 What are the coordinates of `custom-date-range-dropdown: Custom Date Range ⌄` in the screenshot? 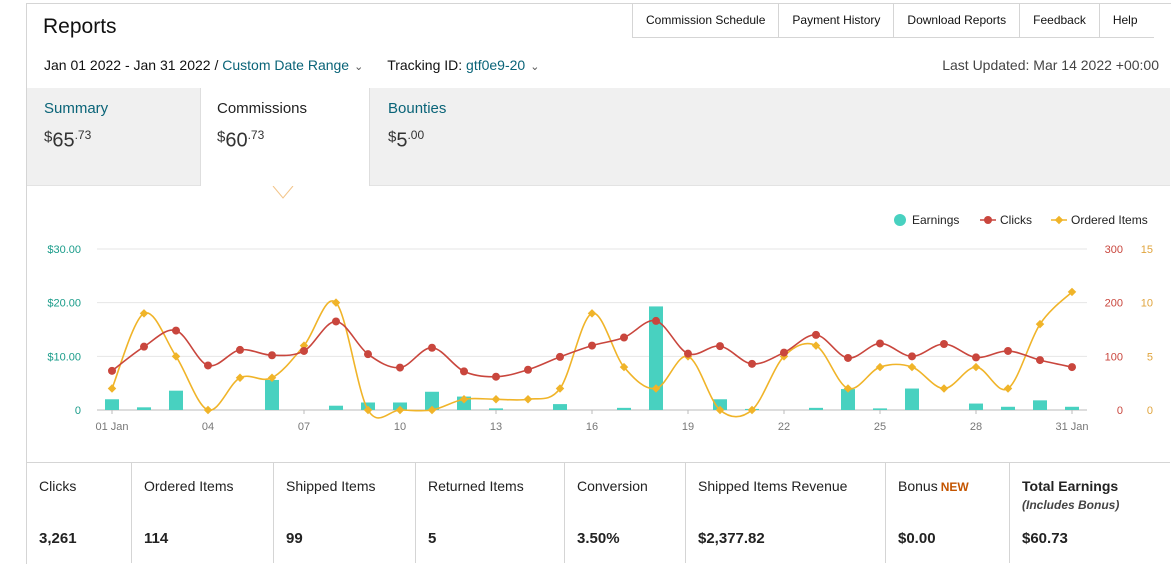 It's located at (293, 65).